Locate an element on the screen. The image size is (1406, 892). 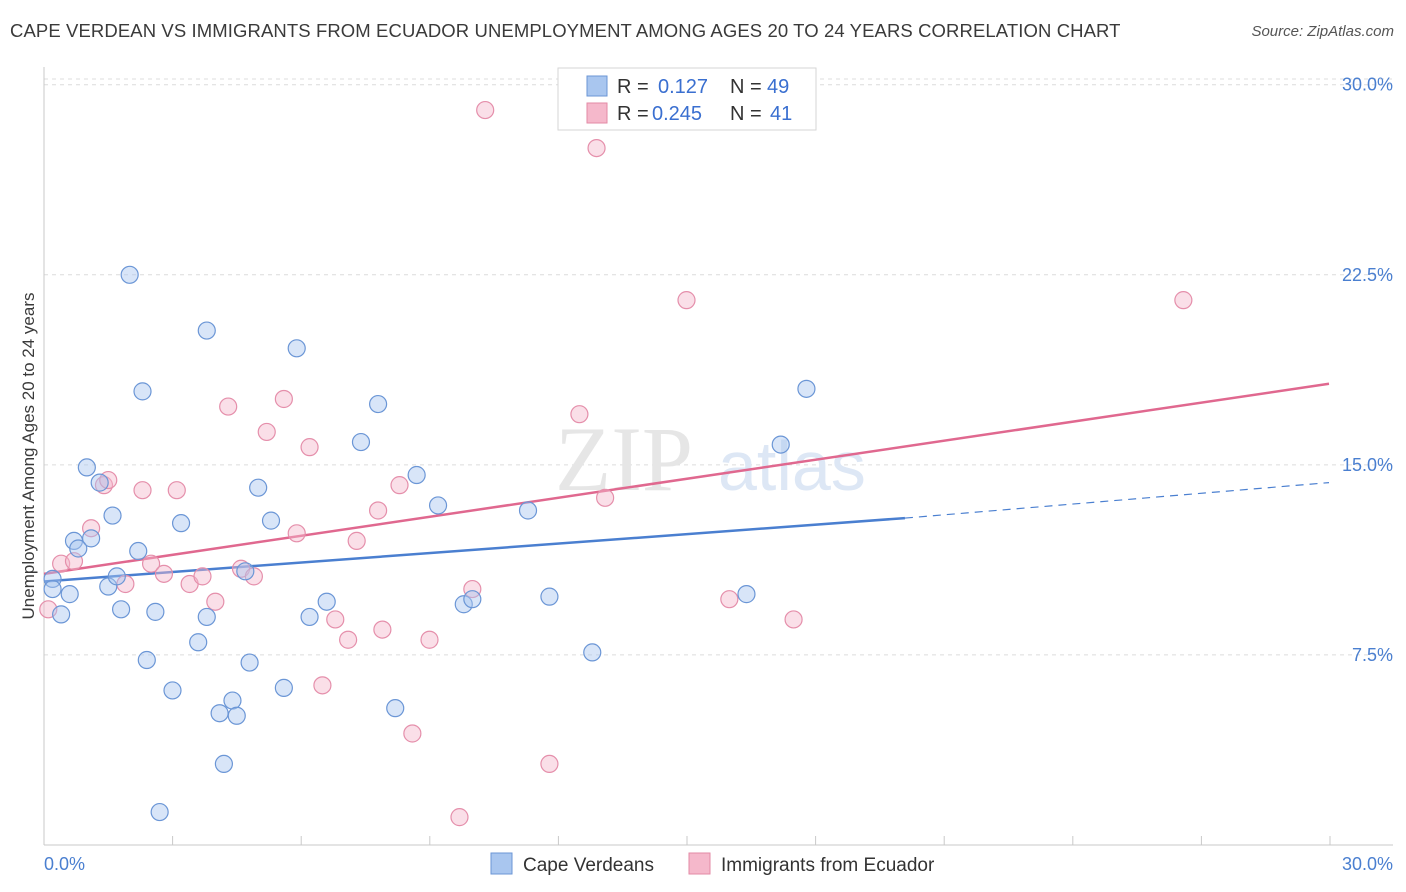
x-tick-label-max: 30.0% is located at coordinates (1367, 864).